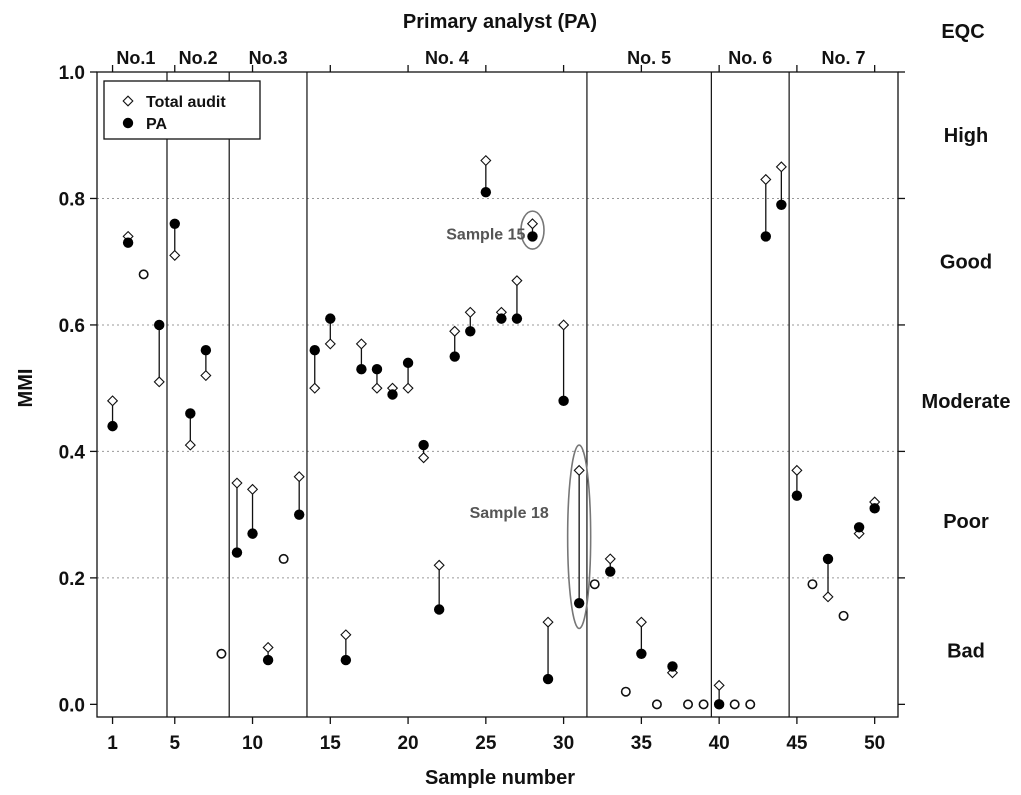 The height and width of the screenshot is (795, 1021). I want to click on annotation-ellipse, so click(579, 537).